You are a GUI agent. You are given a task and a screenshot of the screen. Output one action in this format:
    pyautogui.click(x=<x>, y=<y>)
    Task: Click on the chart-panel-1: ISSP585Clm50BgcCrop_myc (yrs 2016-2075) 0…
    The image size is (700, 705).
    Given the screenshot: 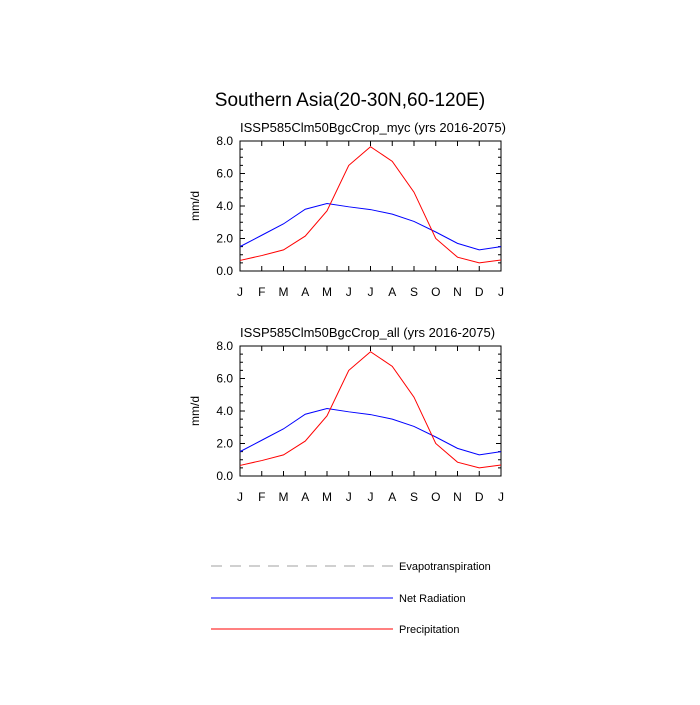 What is the action you would take?
    pyautogui.click(x=347, y=209)
    